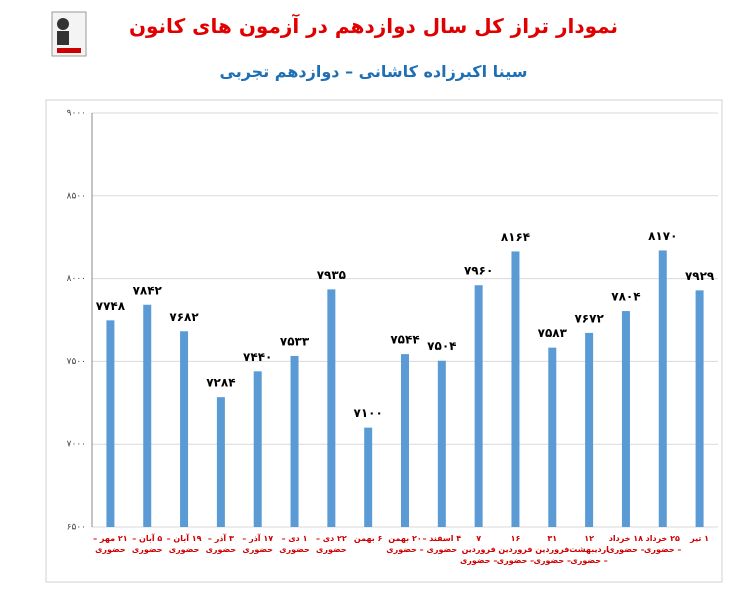  What do you see at coordinates (553, 333) in the screenshot?
I see `value-label: ۷۵۸۳` at bounding box center [553, 333].